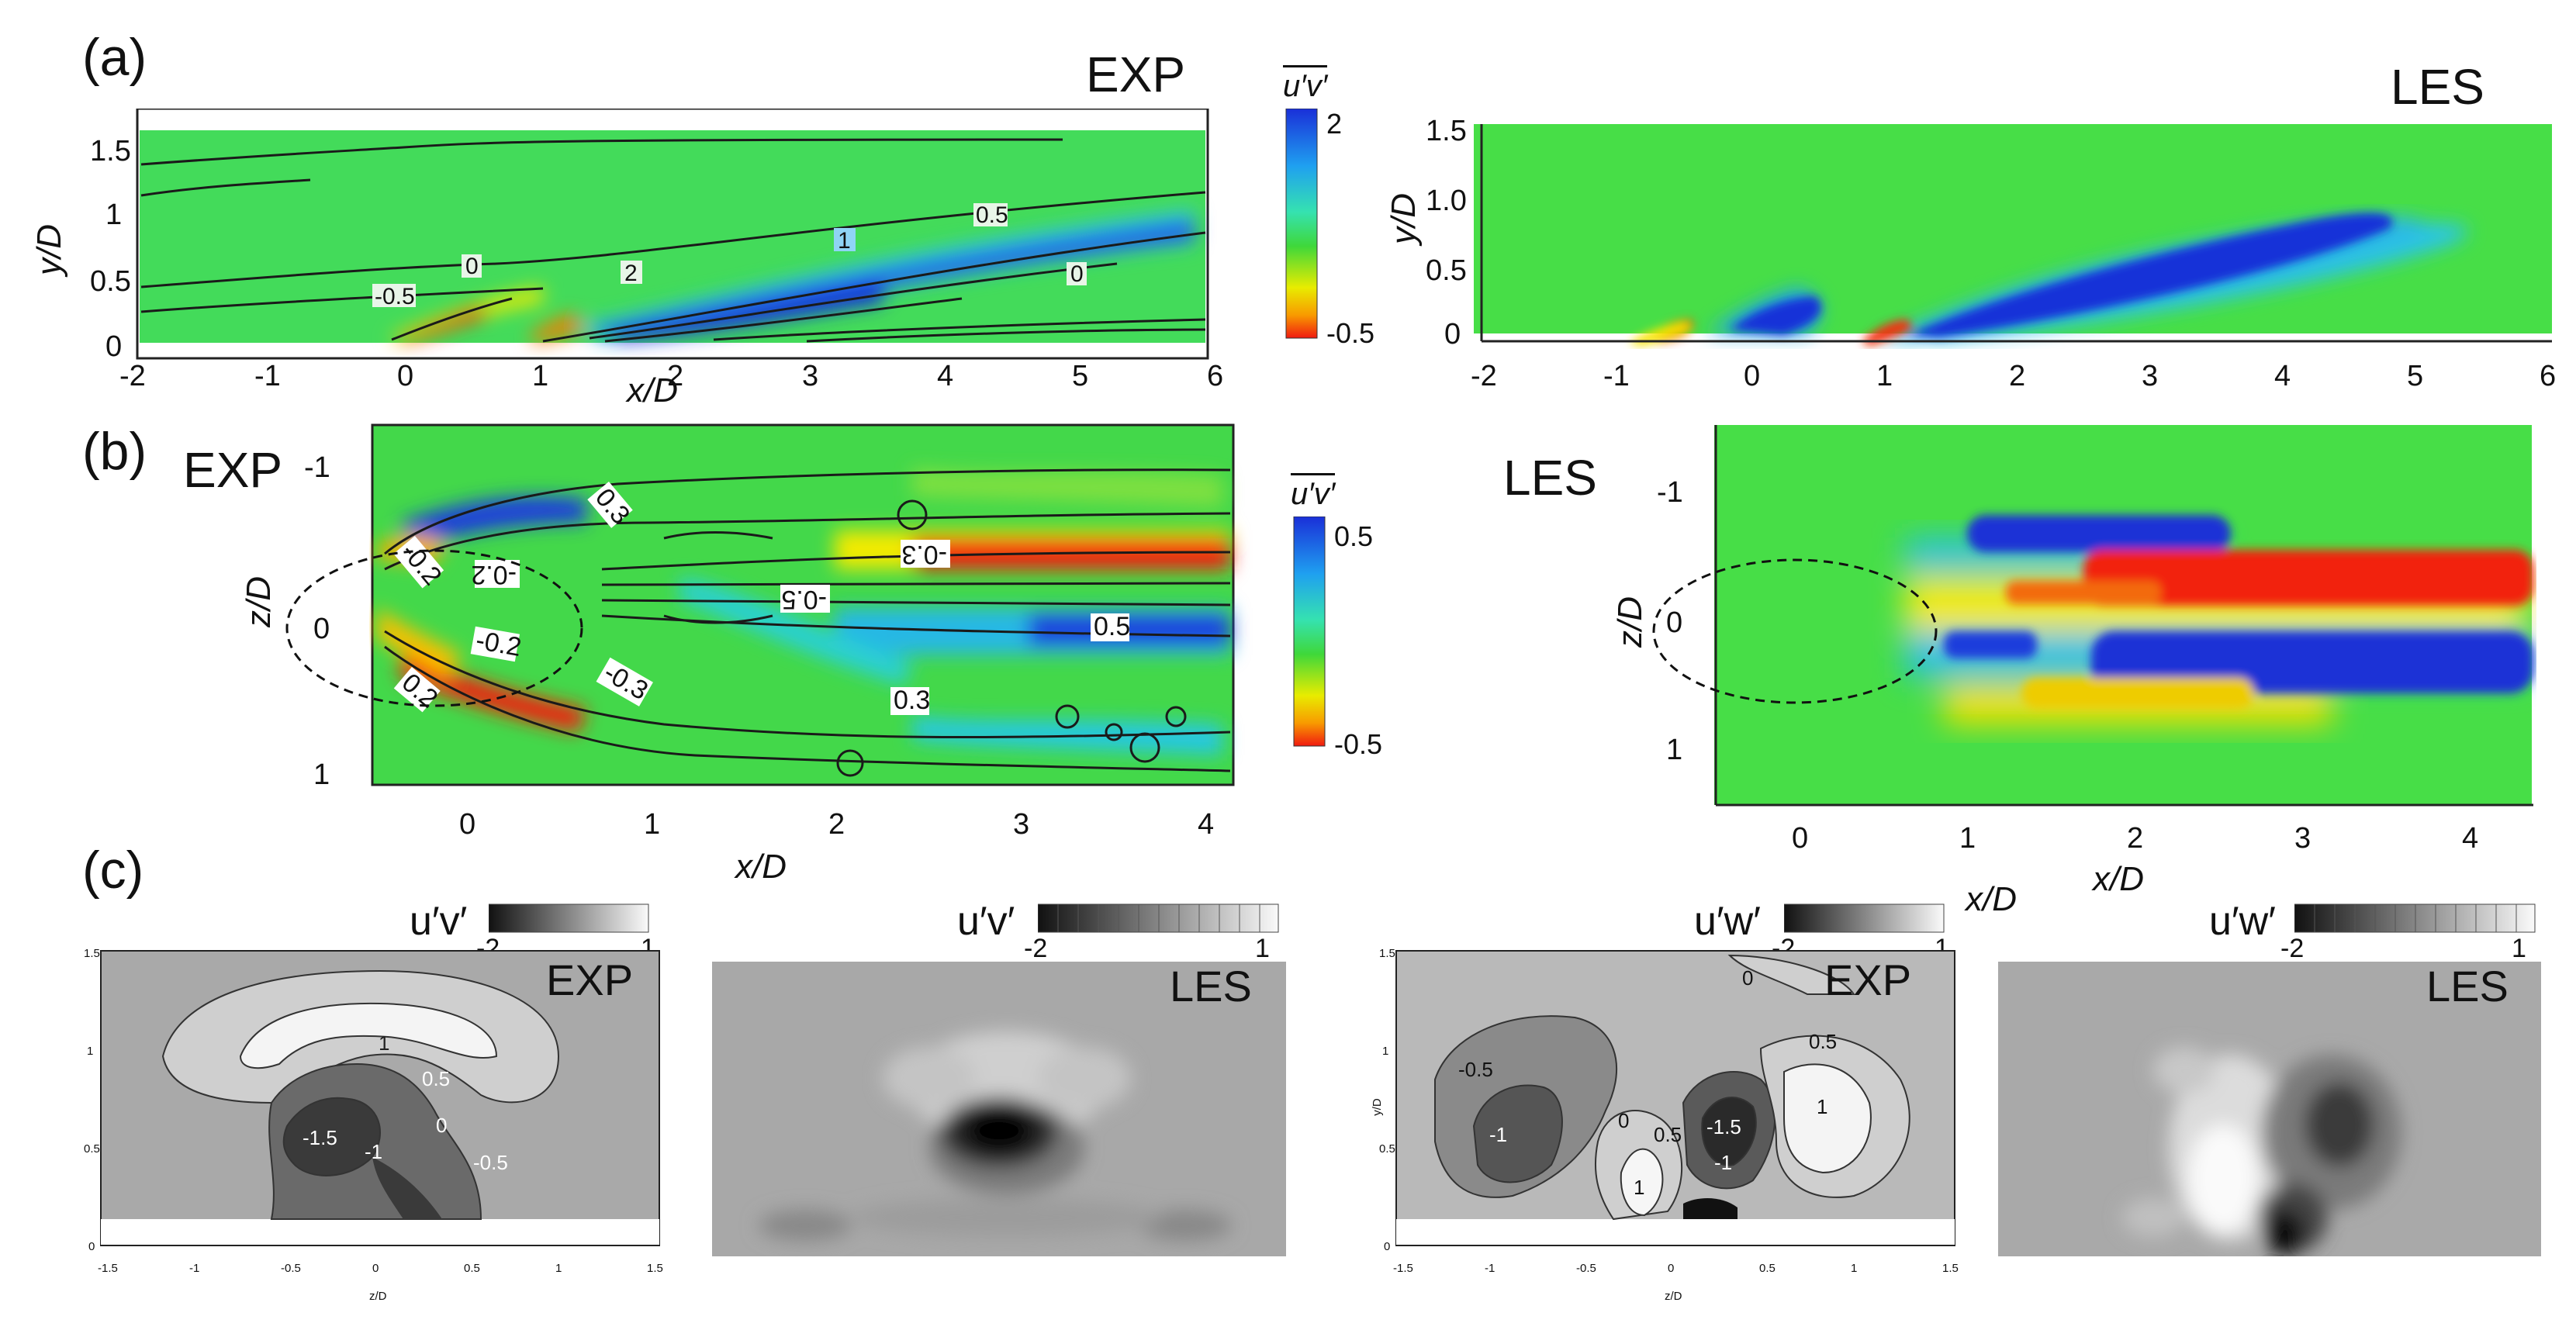 The width and height of the screenshot is (2576, 1337). What do you see at coordinates (291, 1268) in the screenshot?
I see `c1-xtick: -0.5` at bounding box center [291, 1268].